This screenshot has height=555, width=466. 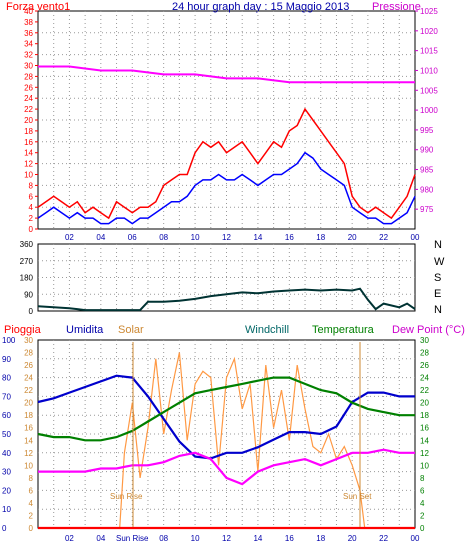 What do you see at coordinates (163, 538) in the screenshot?
I see `temp-x-tick: 08` at bounding box center [163, 538].